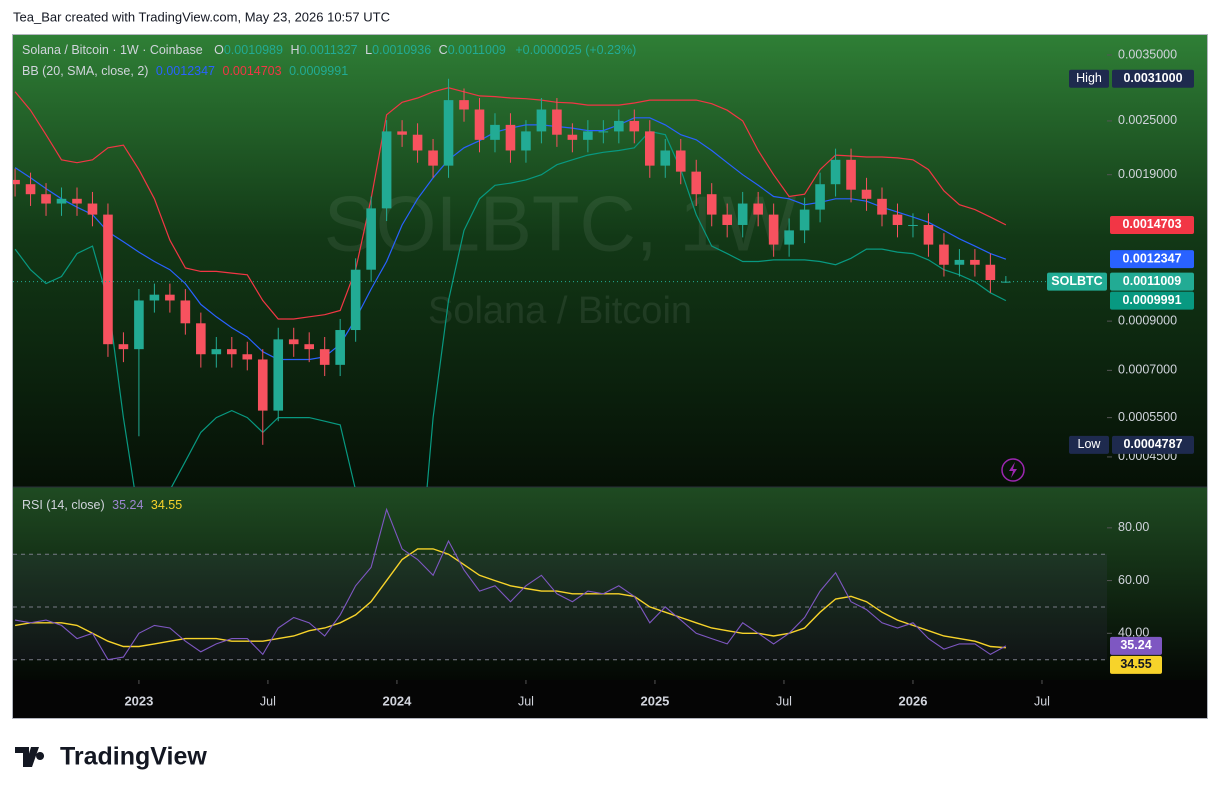  I want to click on watermark-sub: Solana / Bitcoin, so click(560, 311).